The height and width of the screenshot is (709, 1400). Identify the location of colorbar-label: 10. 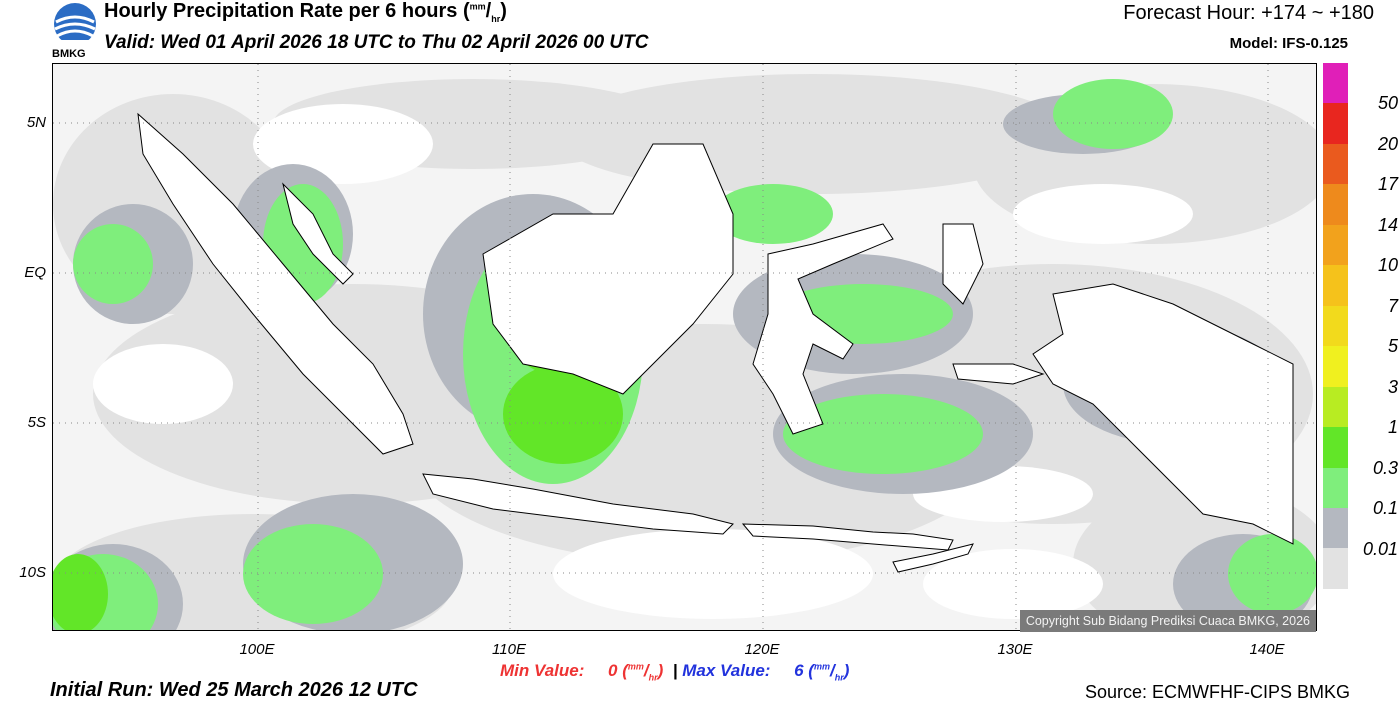
(1387, 265).